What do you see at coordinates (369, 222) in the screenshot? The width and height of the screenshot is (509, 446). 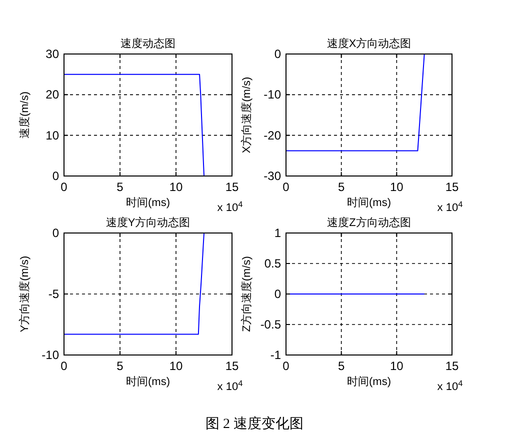 I see `chart-title: 速度Z方向动态图` at bounding box center [369, 222].